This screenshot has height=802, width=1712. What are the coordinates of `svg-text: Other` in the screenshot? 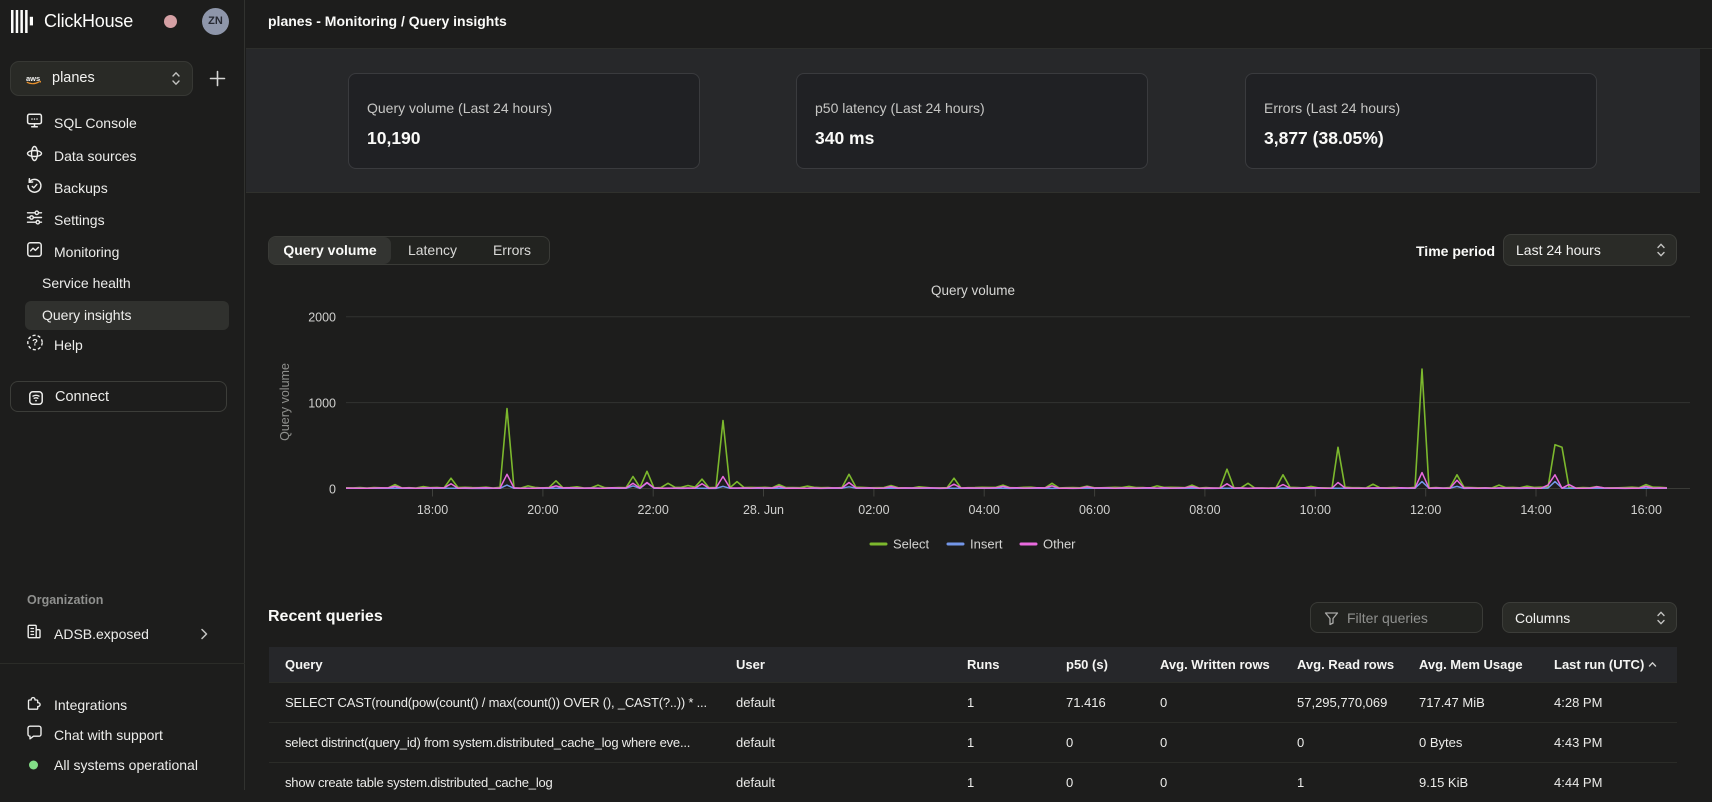 It's located at (1059, 544).